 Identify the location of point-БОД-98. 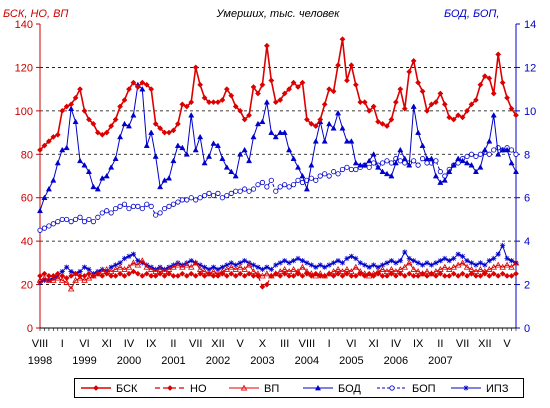
(475, 171).